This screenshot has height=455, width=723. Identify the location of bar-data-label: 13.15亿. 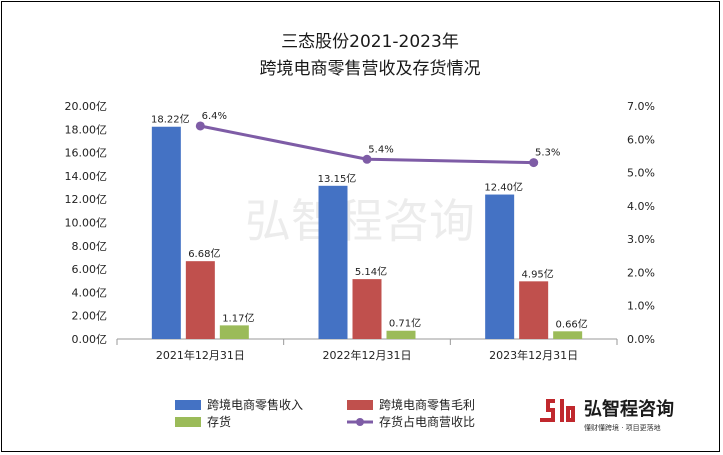
(337, 178).